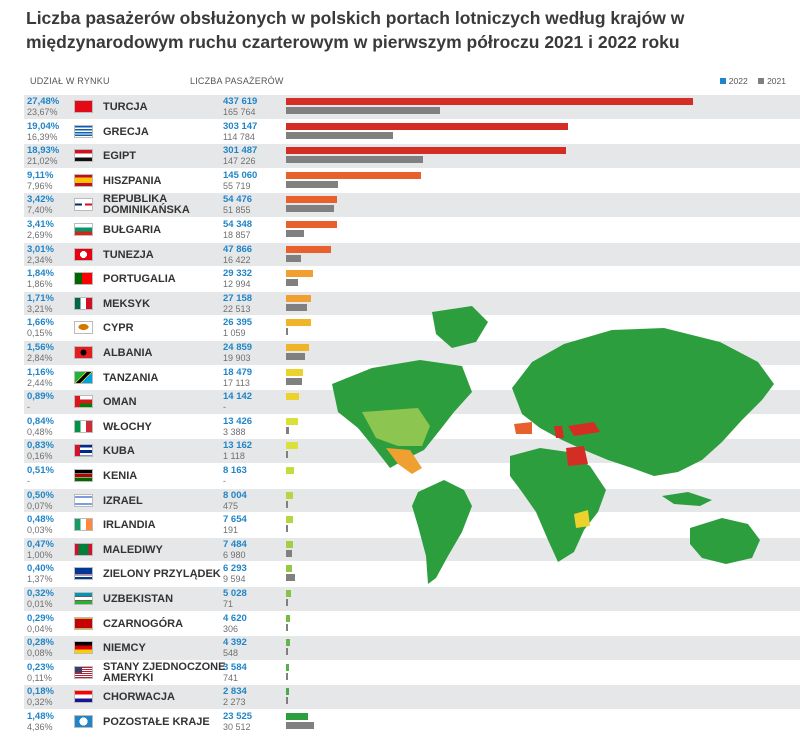 Image resolution: width=800 pixels, height=741 pixels. I want to click on flag-uz-icon, so click(83, 598).